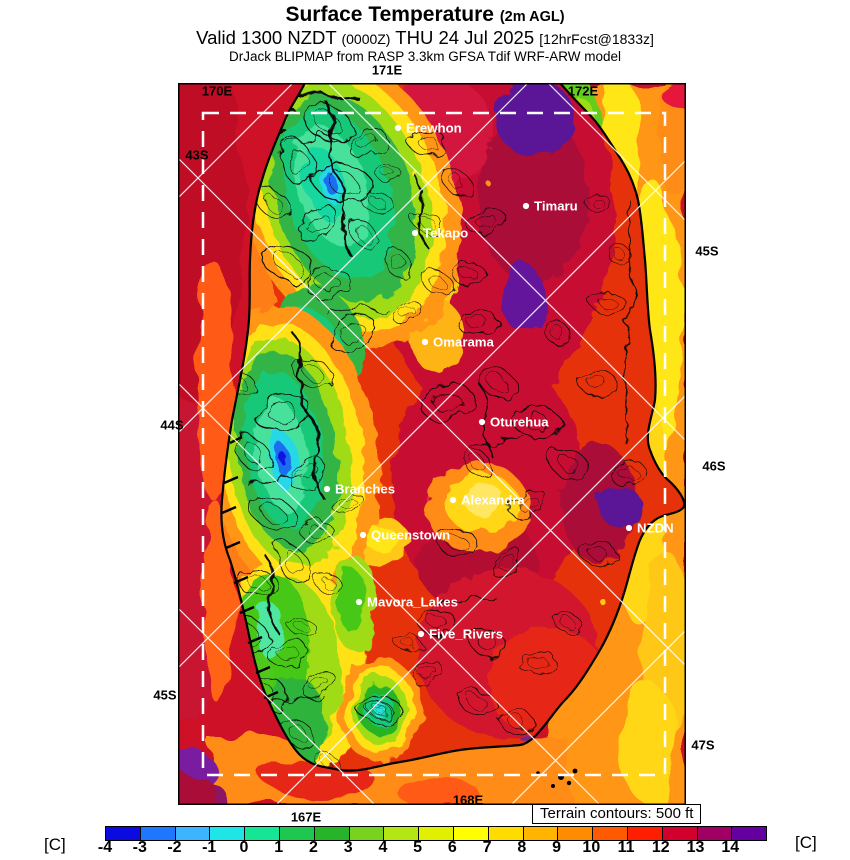 Image resolution: width=850 pixels, height=860 pixels. Describe the element at coordinates (306, 817) in the screenshot. I see `axis-label-167e: 167E` at that location.